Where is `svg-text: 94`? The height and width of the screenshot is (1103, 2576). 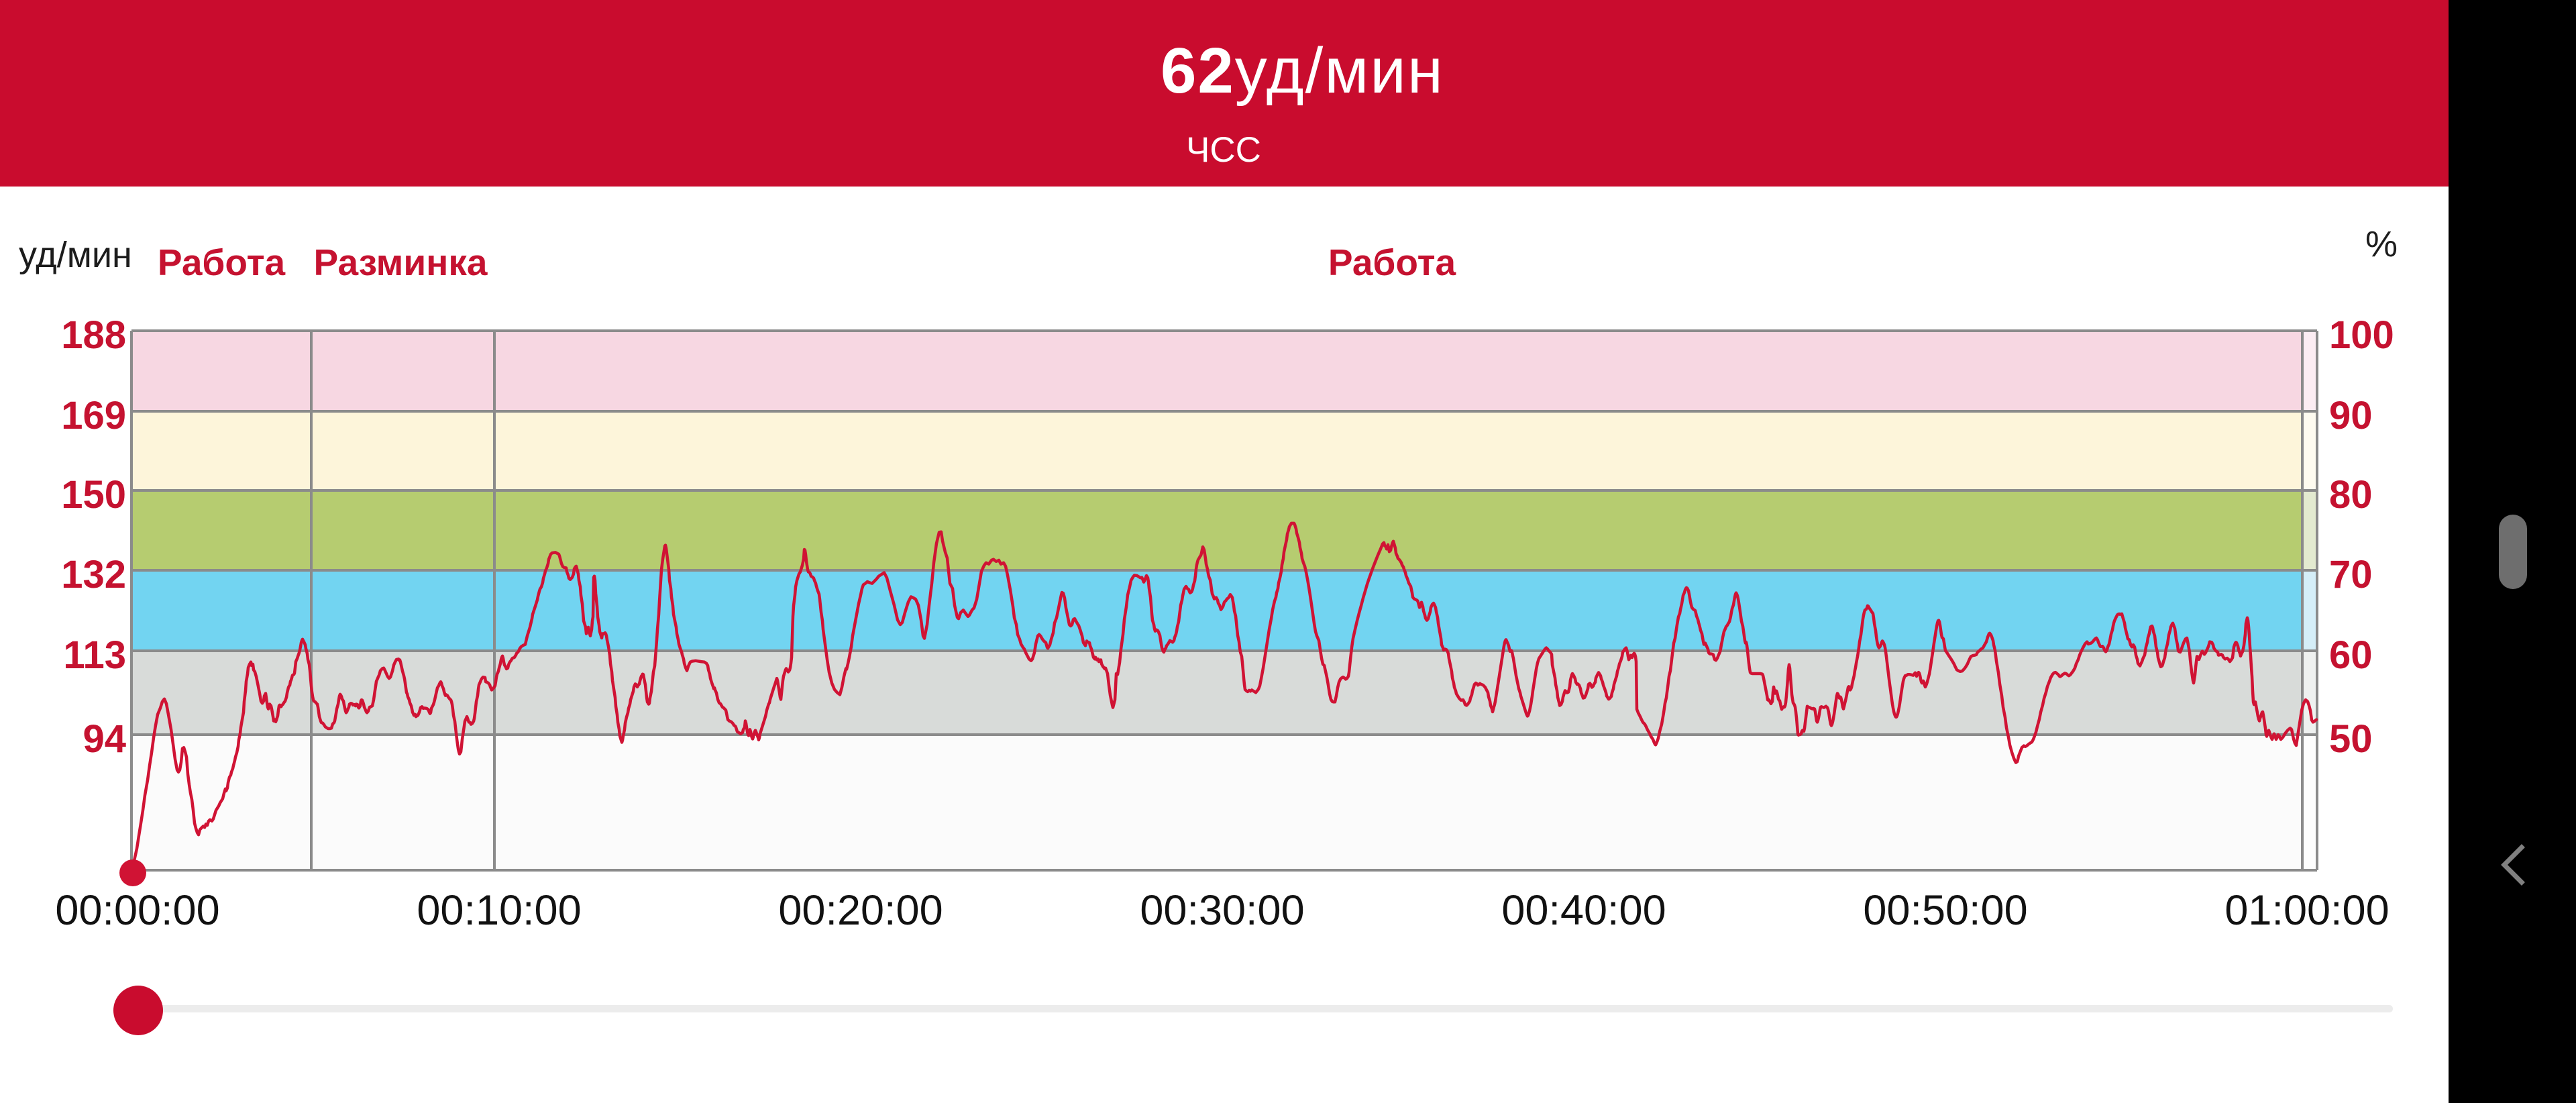
svg-text: 94 is located at coordinates (104, 739).